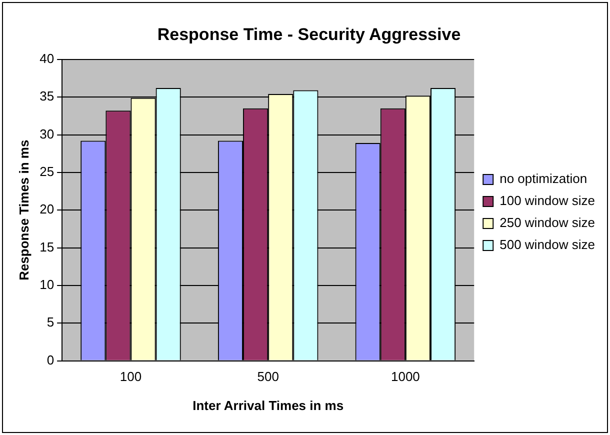 The image size is (610, 435). I want to click on y-tick-label: 10, so click(47, 284).